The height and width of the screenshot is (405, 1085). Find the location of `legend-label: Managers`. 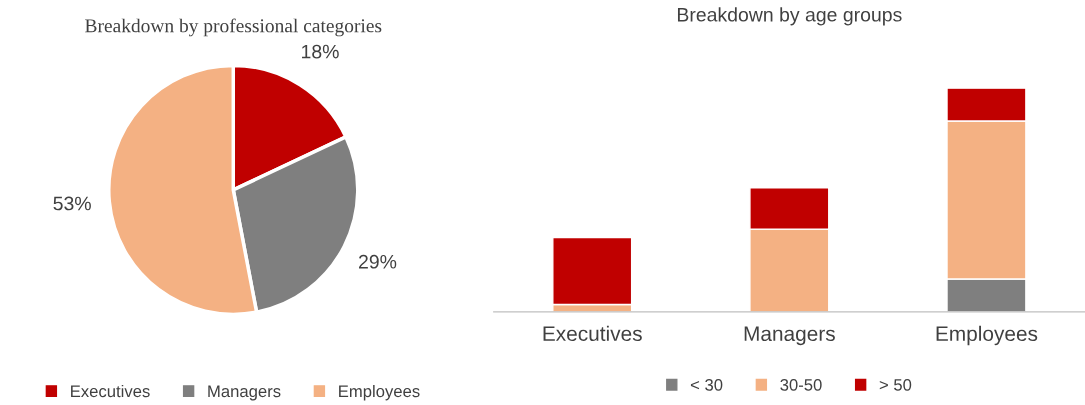

legend-label: Managers is located at coordinates (244, 393).